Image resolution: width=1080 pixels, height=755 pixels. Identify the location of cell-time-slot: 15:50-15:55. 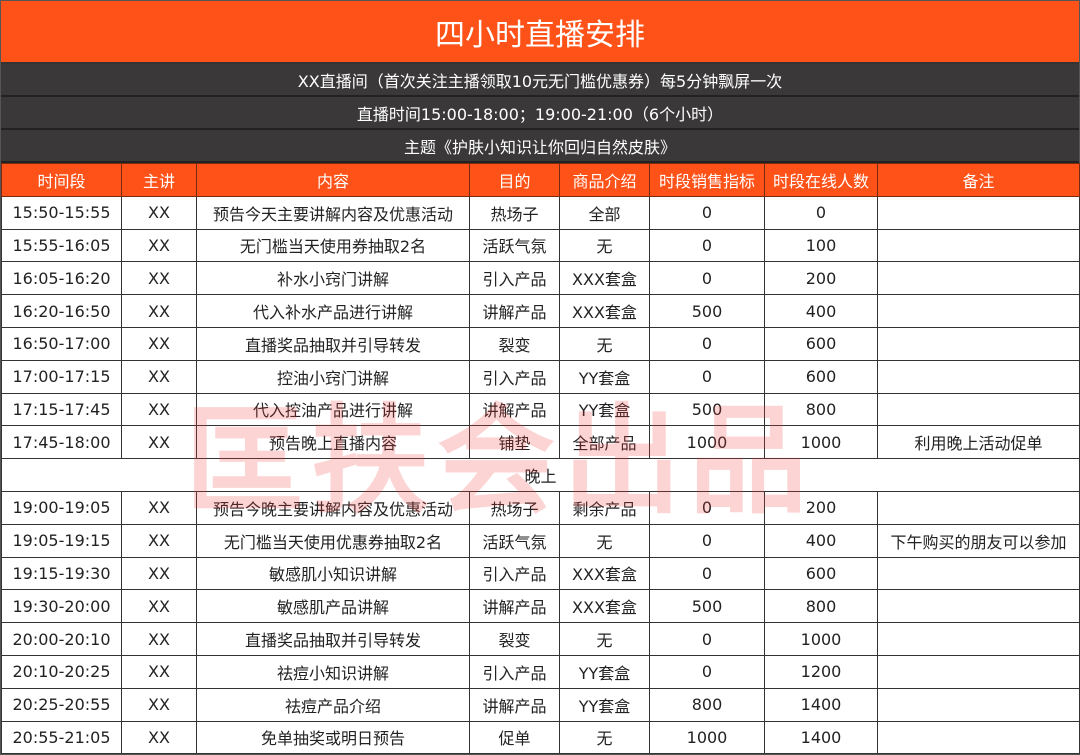
(61, 212).